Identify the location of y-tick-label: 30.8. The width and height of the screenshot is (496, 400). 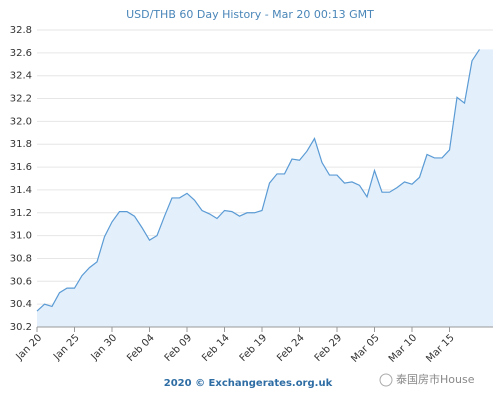
(21, 258).